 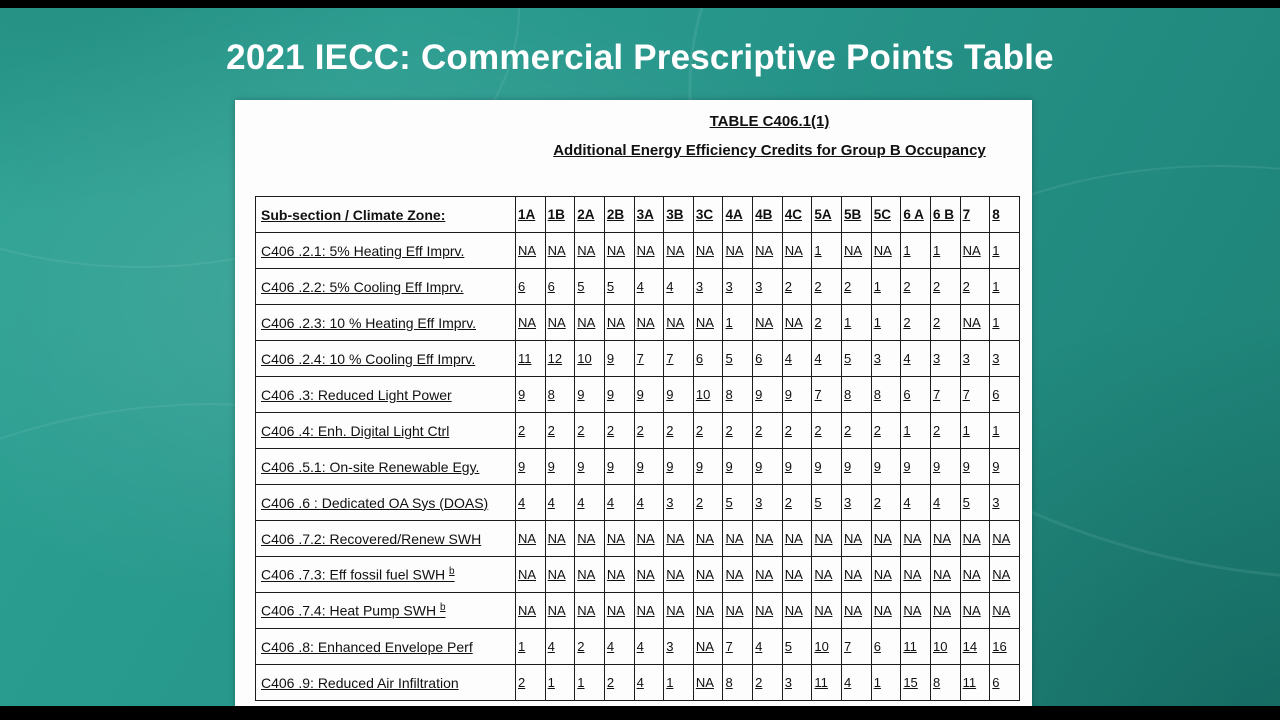 What do you see at coordinates (649, 214) in the screenshot?
I see `zone-header-cell: 3A` at bounding box center [649, 214].